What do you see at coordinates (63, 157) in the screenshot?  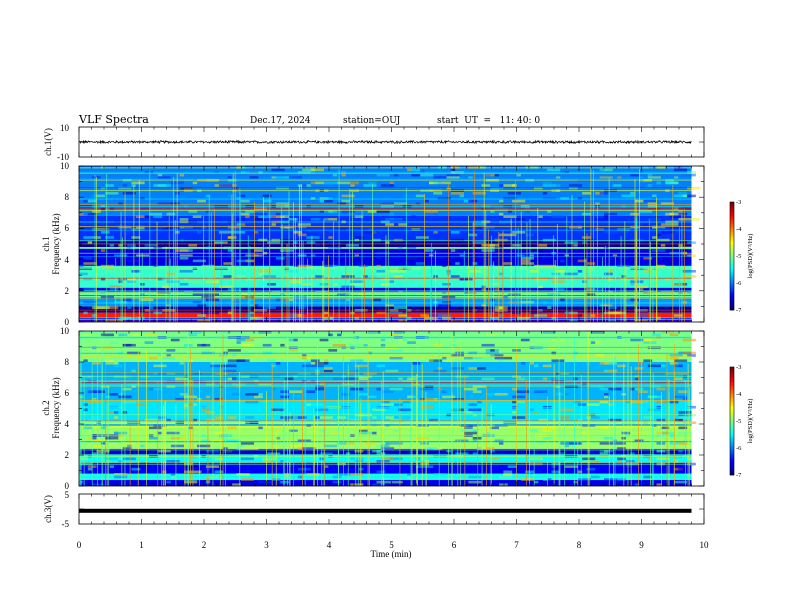 I see `ch1-ytick-bottom: -10` at bounding box center [63, 157].